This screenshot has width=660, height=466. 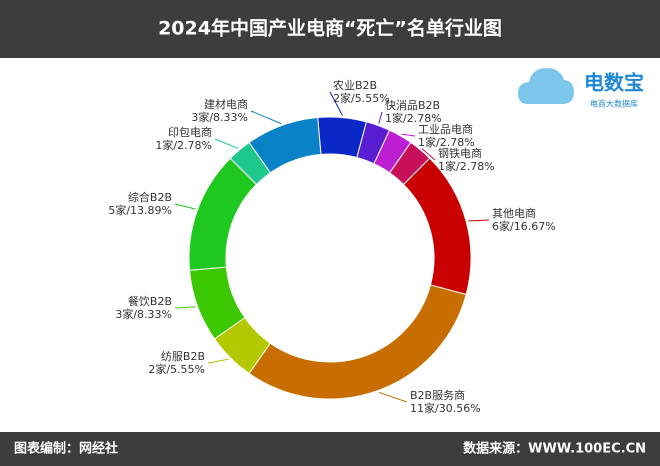 What do you see at coordinates (445, 408) in the screenshot?
I see `value-label: 11家/30.56%` at bounding box center [445, 408].